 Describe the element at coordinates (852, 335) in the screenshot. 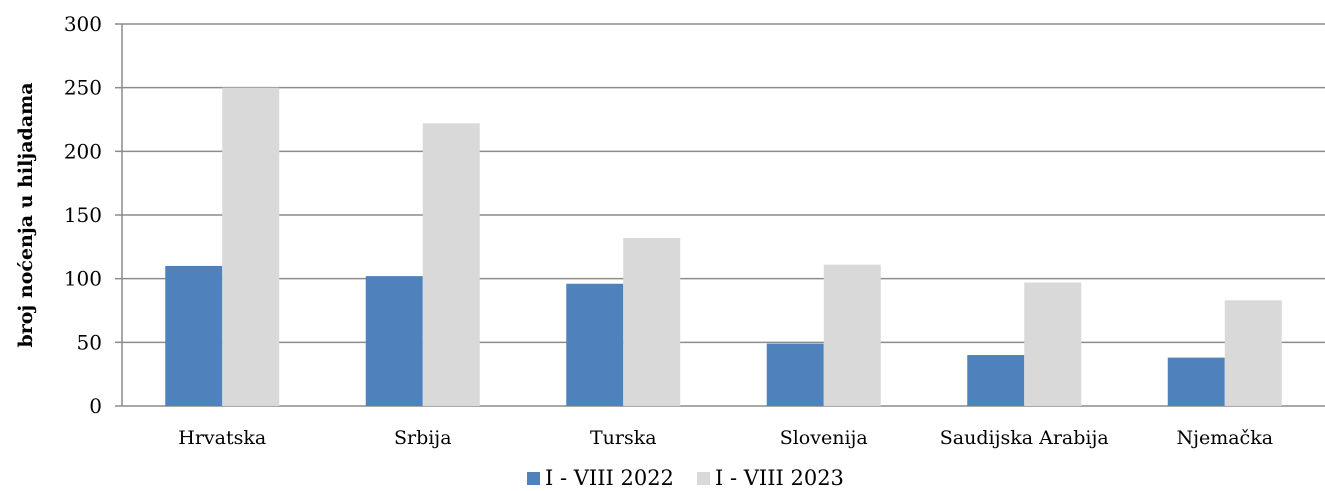

I see `bar-2023-slovenija` at that location.